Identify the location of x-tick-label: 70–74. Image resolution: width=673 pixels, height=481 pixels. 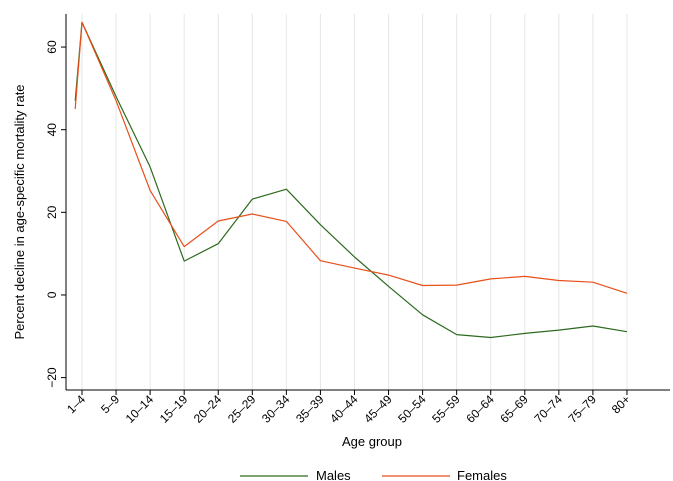
(548, 409).